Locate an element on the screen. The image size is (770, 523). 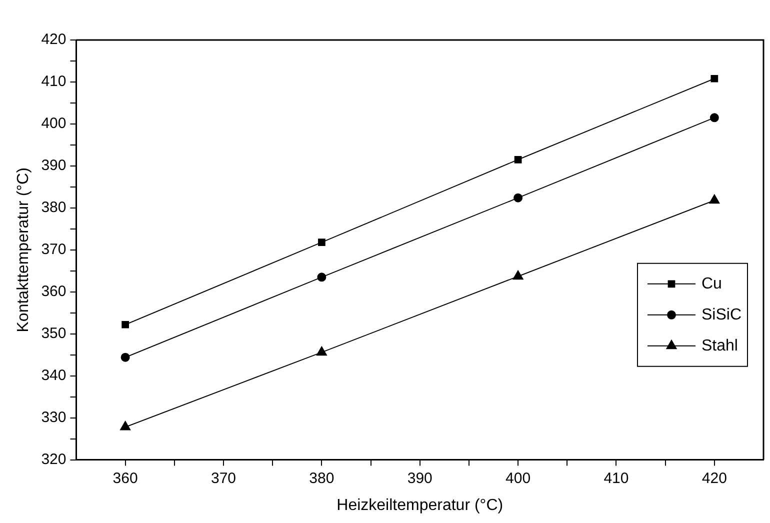
legend-label: Stahl is located at coordinates (719, 345).